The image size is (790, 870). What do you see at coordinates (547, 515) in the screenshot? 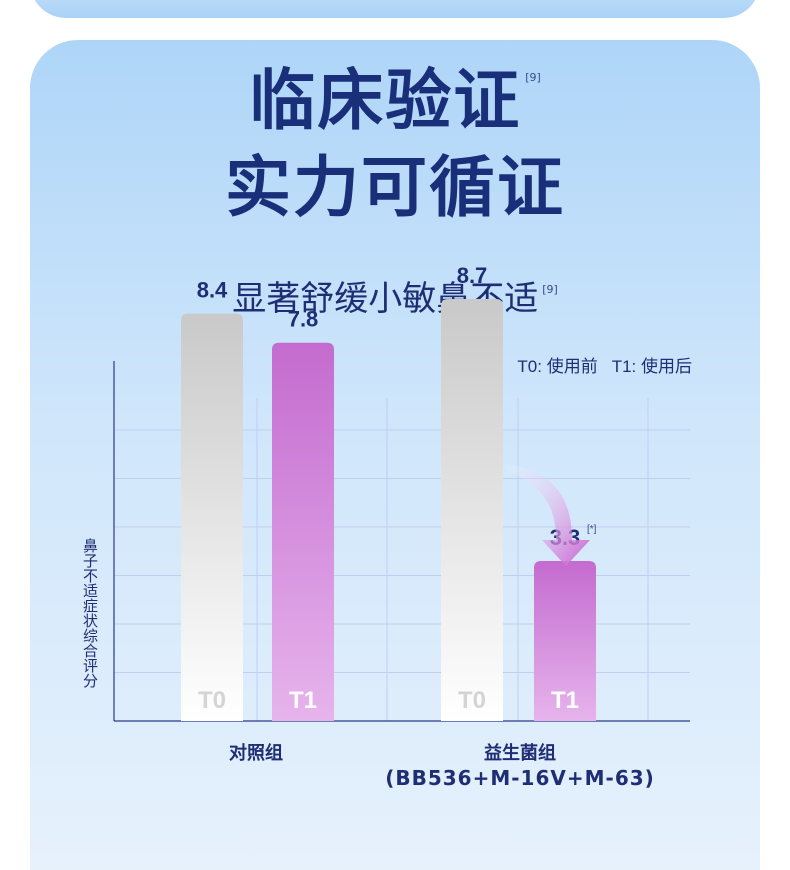
I see `decrease-arrow` at bounding box center [547, 515].